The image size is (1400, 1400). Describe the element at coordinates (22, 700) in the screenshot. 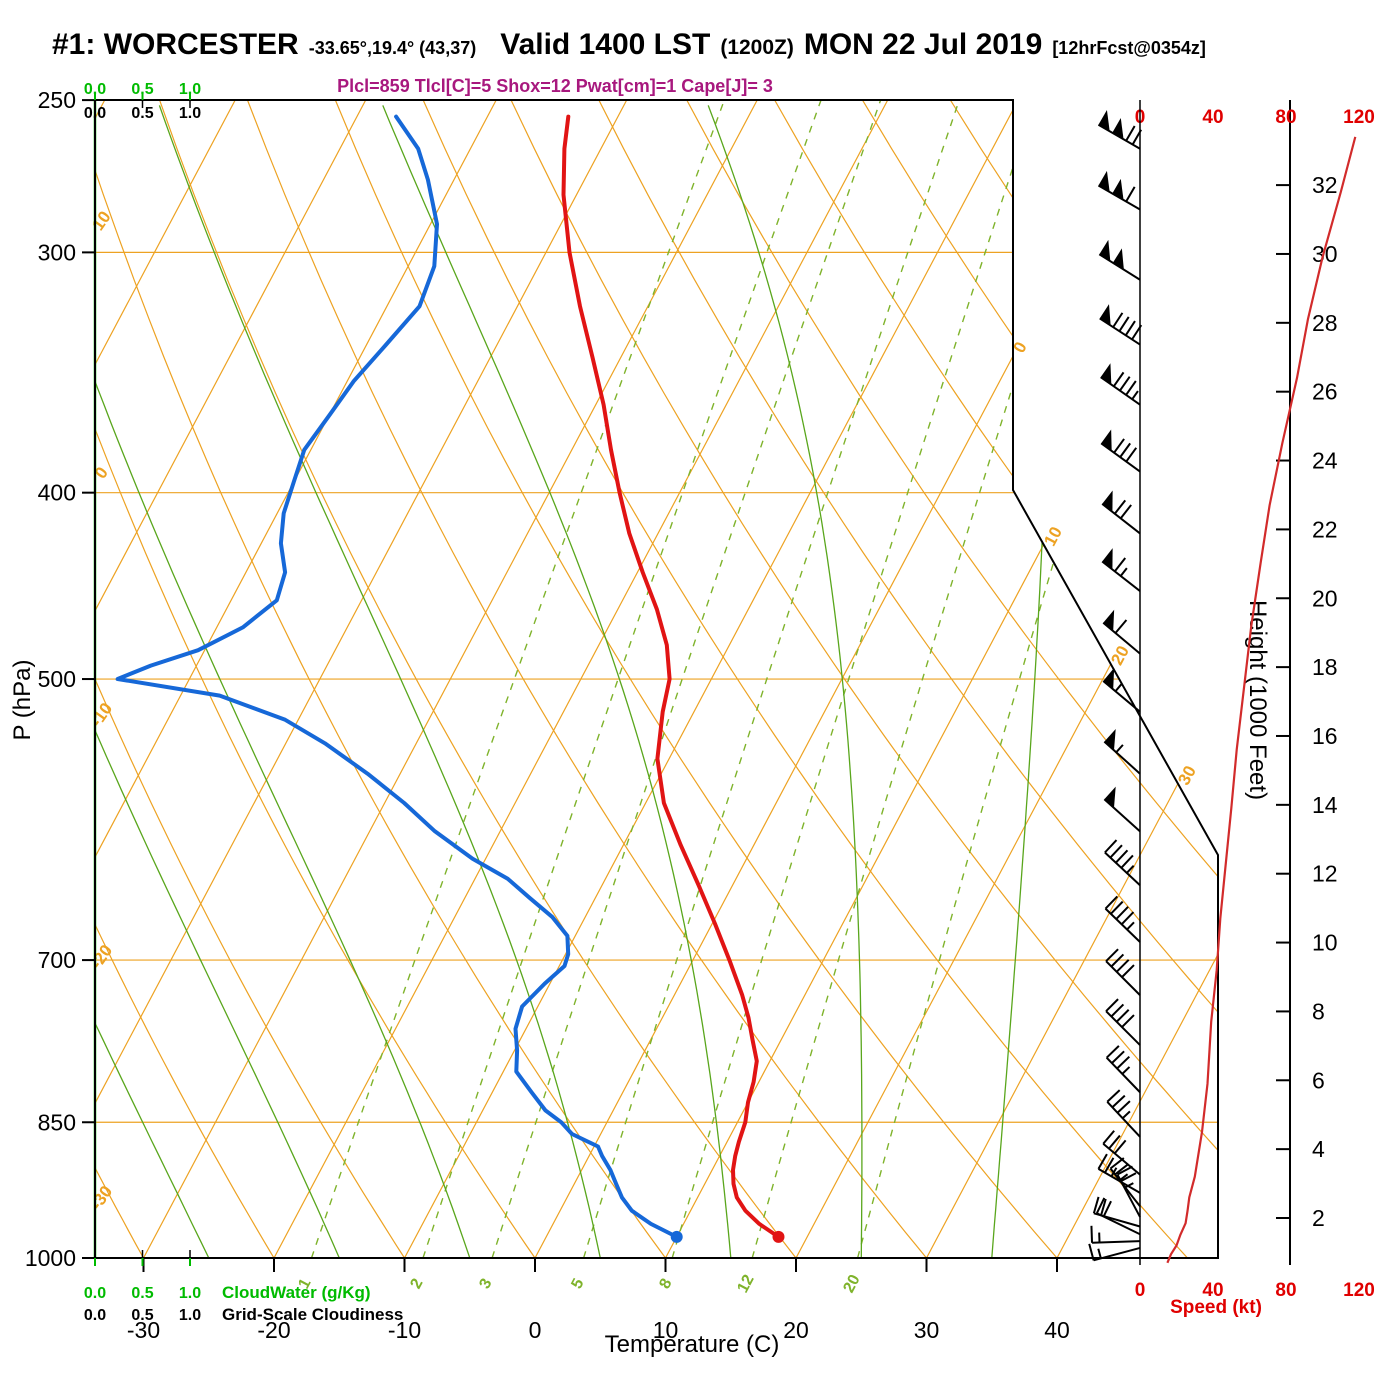

I see `pressure-axis-title: P (hPa)` at that location.